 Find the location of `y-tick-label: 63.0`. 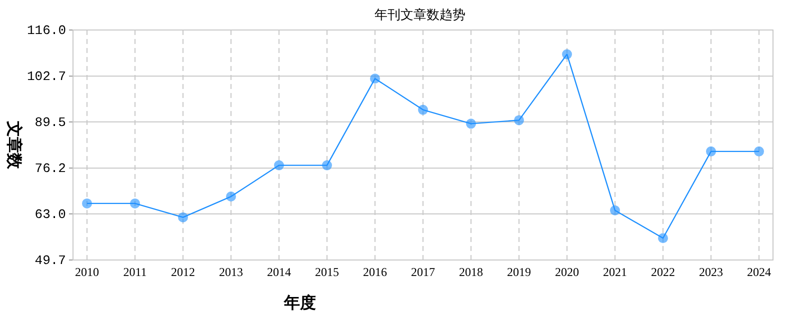

y-tick-label: 63.0 is located at coordinates (50, 214).